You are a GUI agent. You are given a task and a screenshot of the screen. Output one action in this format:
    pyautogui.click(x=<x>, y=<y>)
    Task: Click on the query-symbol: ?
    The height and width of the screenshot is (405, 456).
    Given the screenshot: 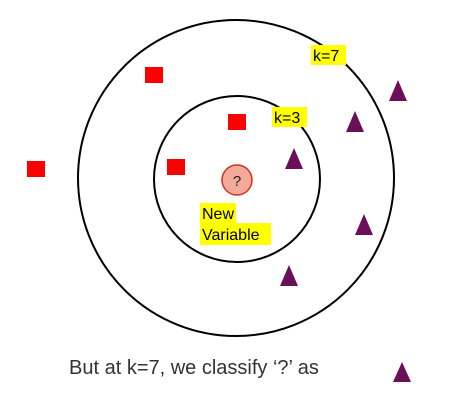 What is the action you would take?
    pyautogui.click(x=237, y=181)
    